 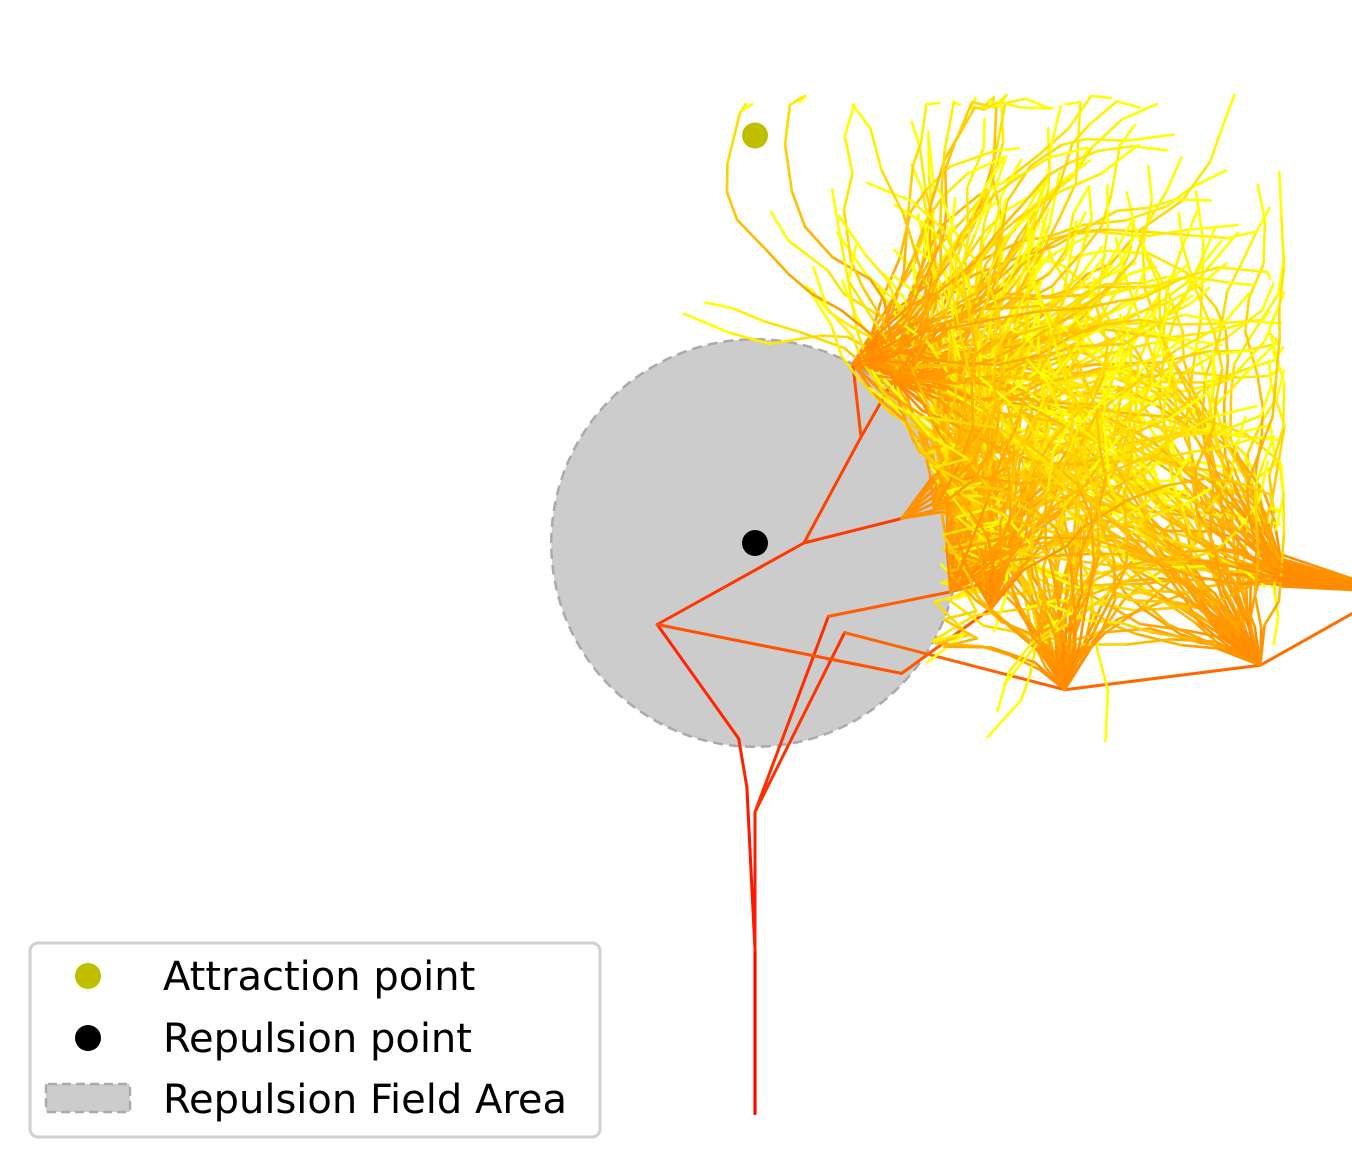 What do you see at coordinates (88, 976) in the screenshot?
I see `legend-attraction-marker` at bounding box center [88, 976].